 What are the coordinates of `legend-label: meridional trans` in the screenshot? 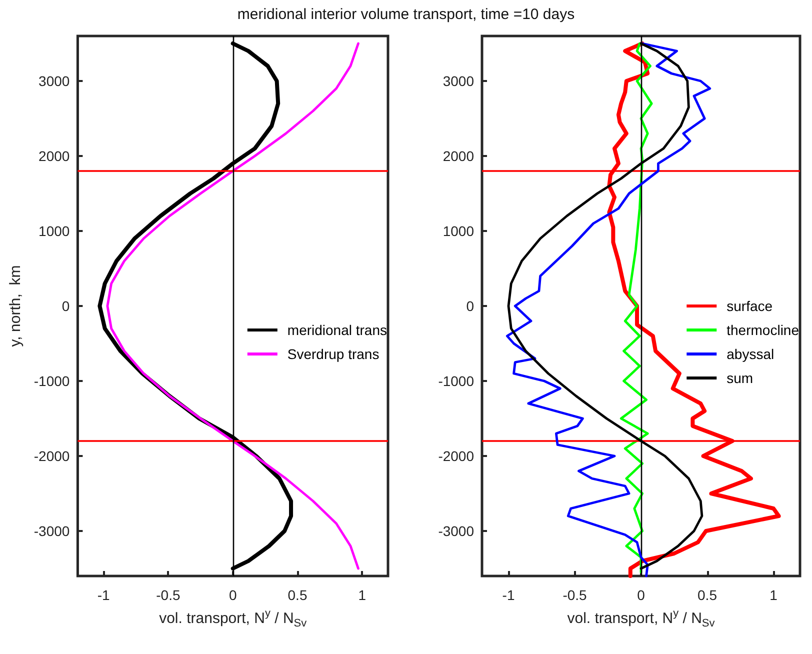 It's located at (337, 330).